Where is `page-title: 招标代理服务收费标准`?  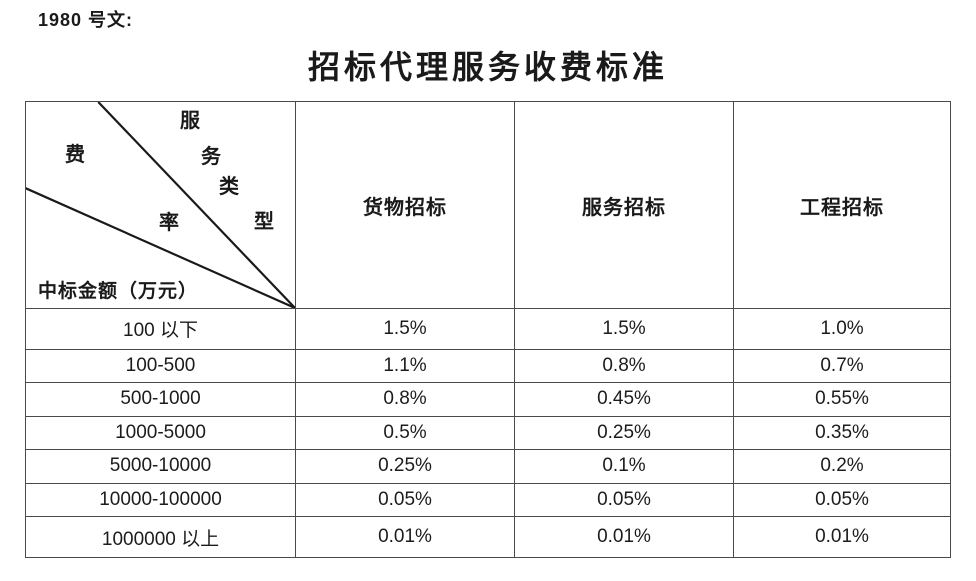
page-title: 招标代理服务收费标准 is located at coordinates (487, 67).